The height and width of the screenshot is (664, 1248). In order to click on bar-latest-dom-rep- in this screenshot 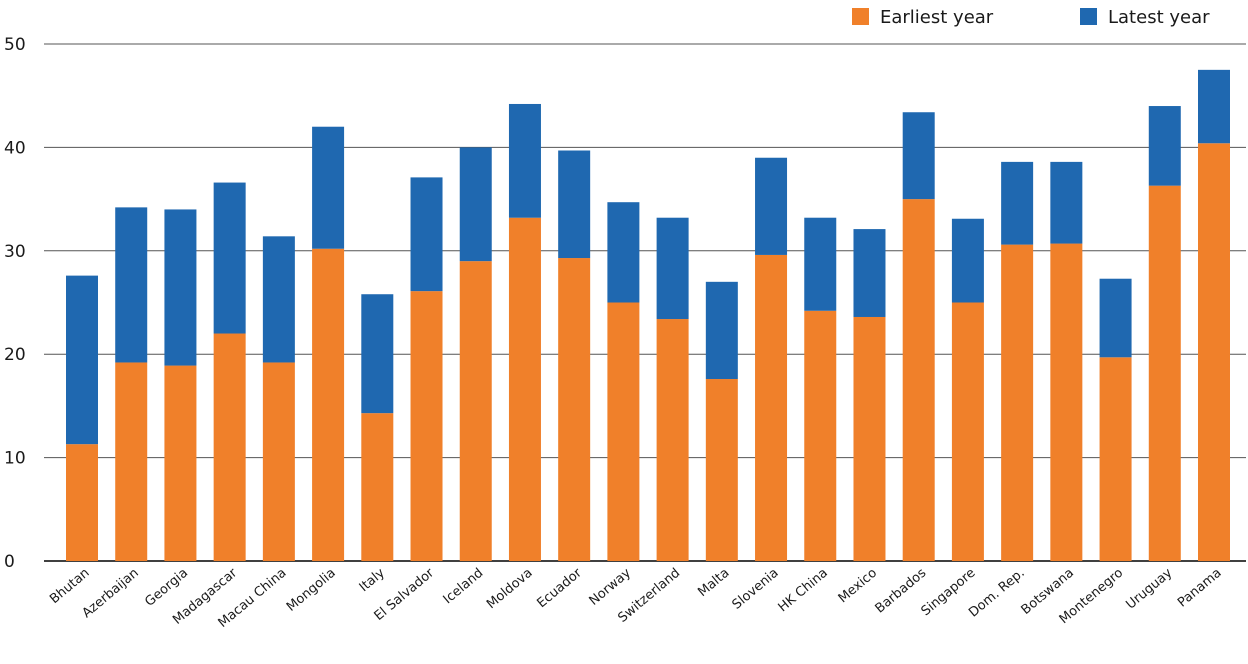, I will do `click(1017, 203)`.